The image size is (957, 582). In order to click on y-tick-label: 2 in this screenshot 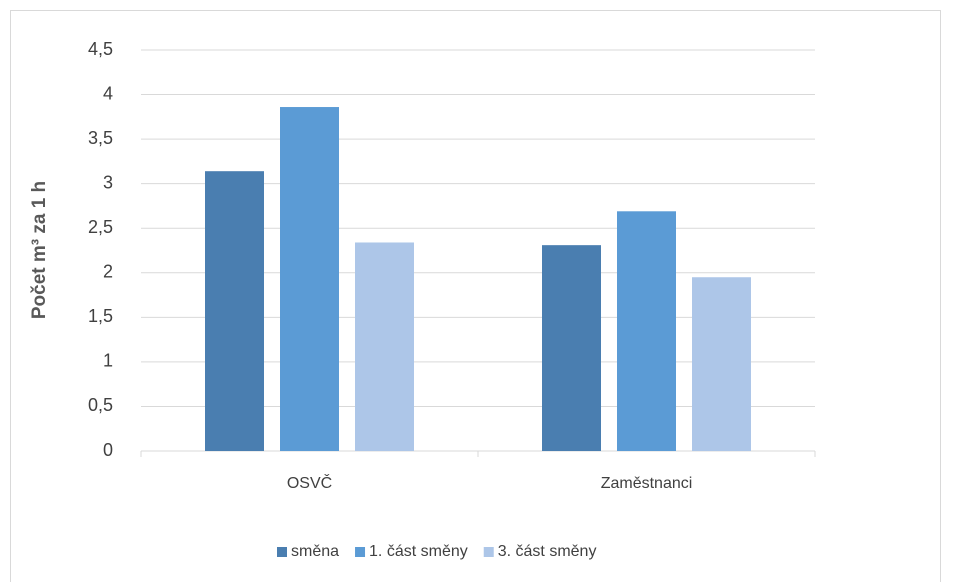, I will do `click(108, 272)`.